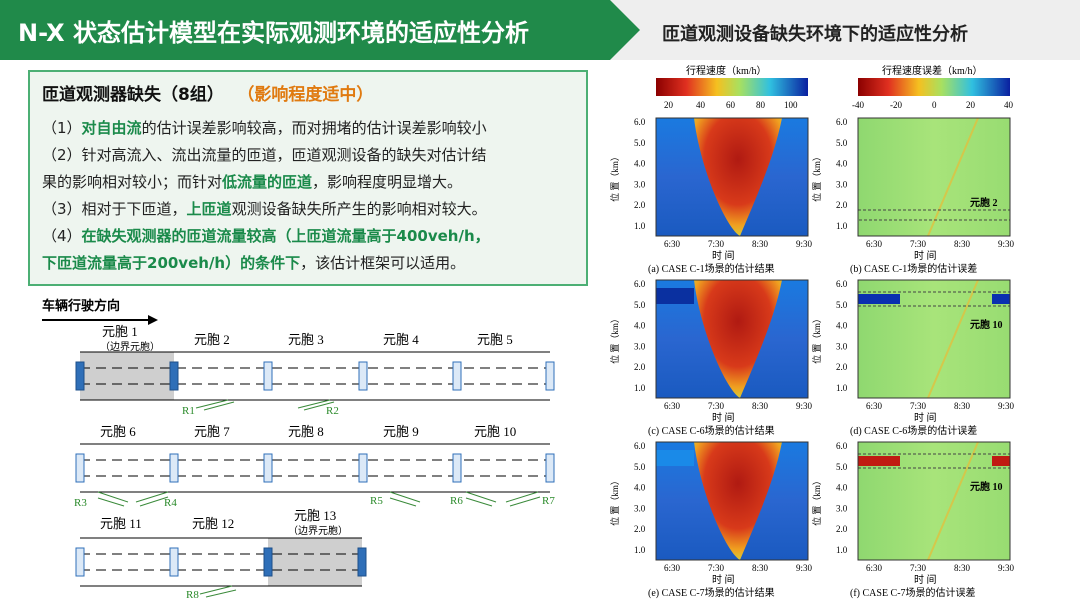 The height and width of the screenshot is (608, 1080). I want to click on speed-tick: 60, so click(731, 105).